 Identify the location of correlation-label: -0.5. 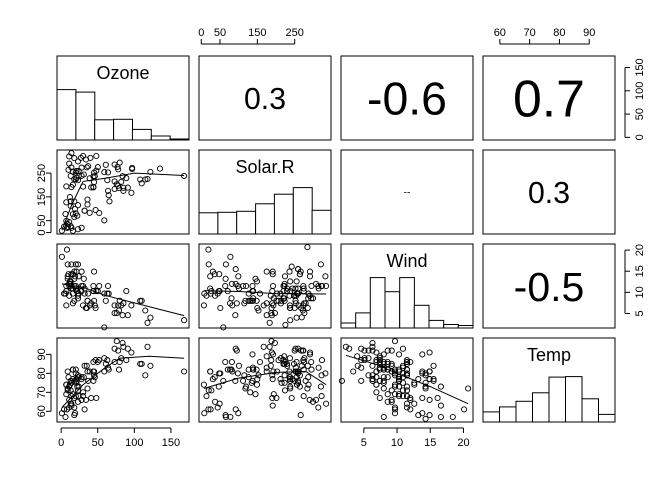
(549, 287).